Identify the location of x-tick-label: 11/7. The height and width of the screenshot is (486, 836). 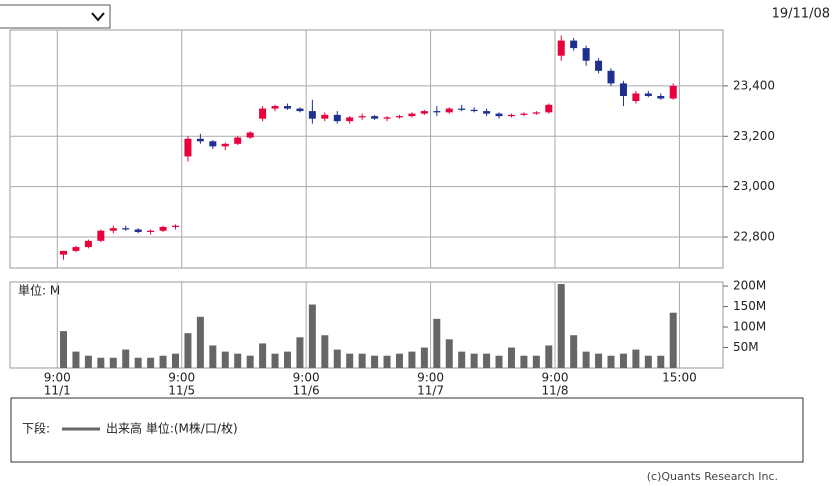
(430, 391).